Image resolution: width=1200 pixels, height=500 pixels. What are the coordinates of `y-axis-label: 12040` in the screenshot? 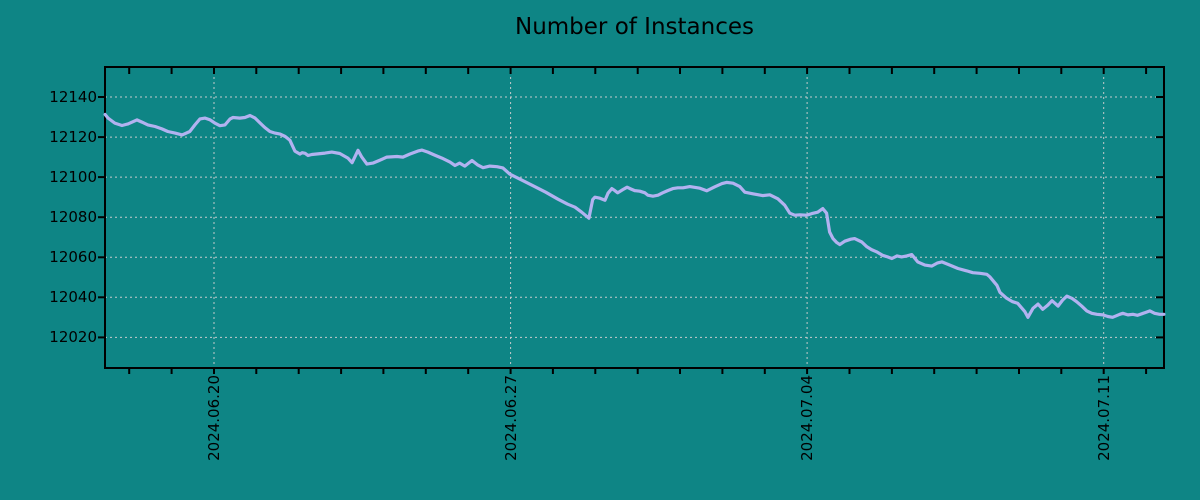 It's located at (73, 297).